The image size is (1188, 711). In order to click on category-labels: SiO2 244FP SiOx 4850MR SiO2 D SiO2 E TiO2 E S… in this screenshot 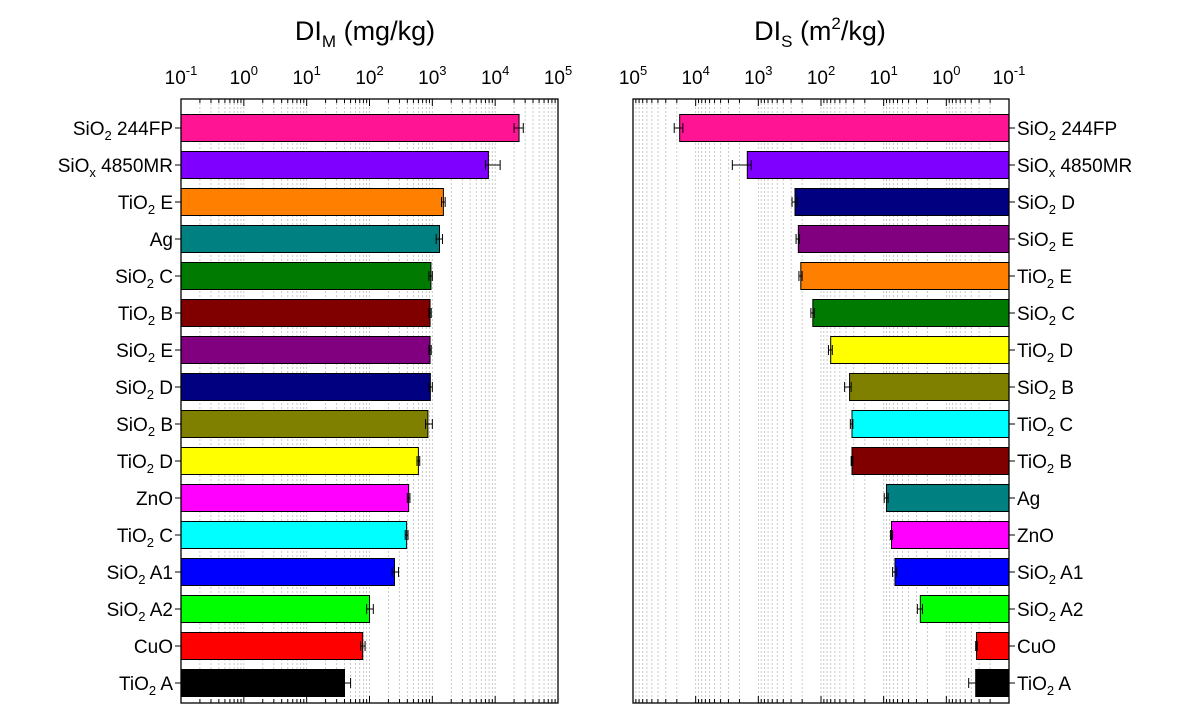, I will do `click(1070, 408)`.